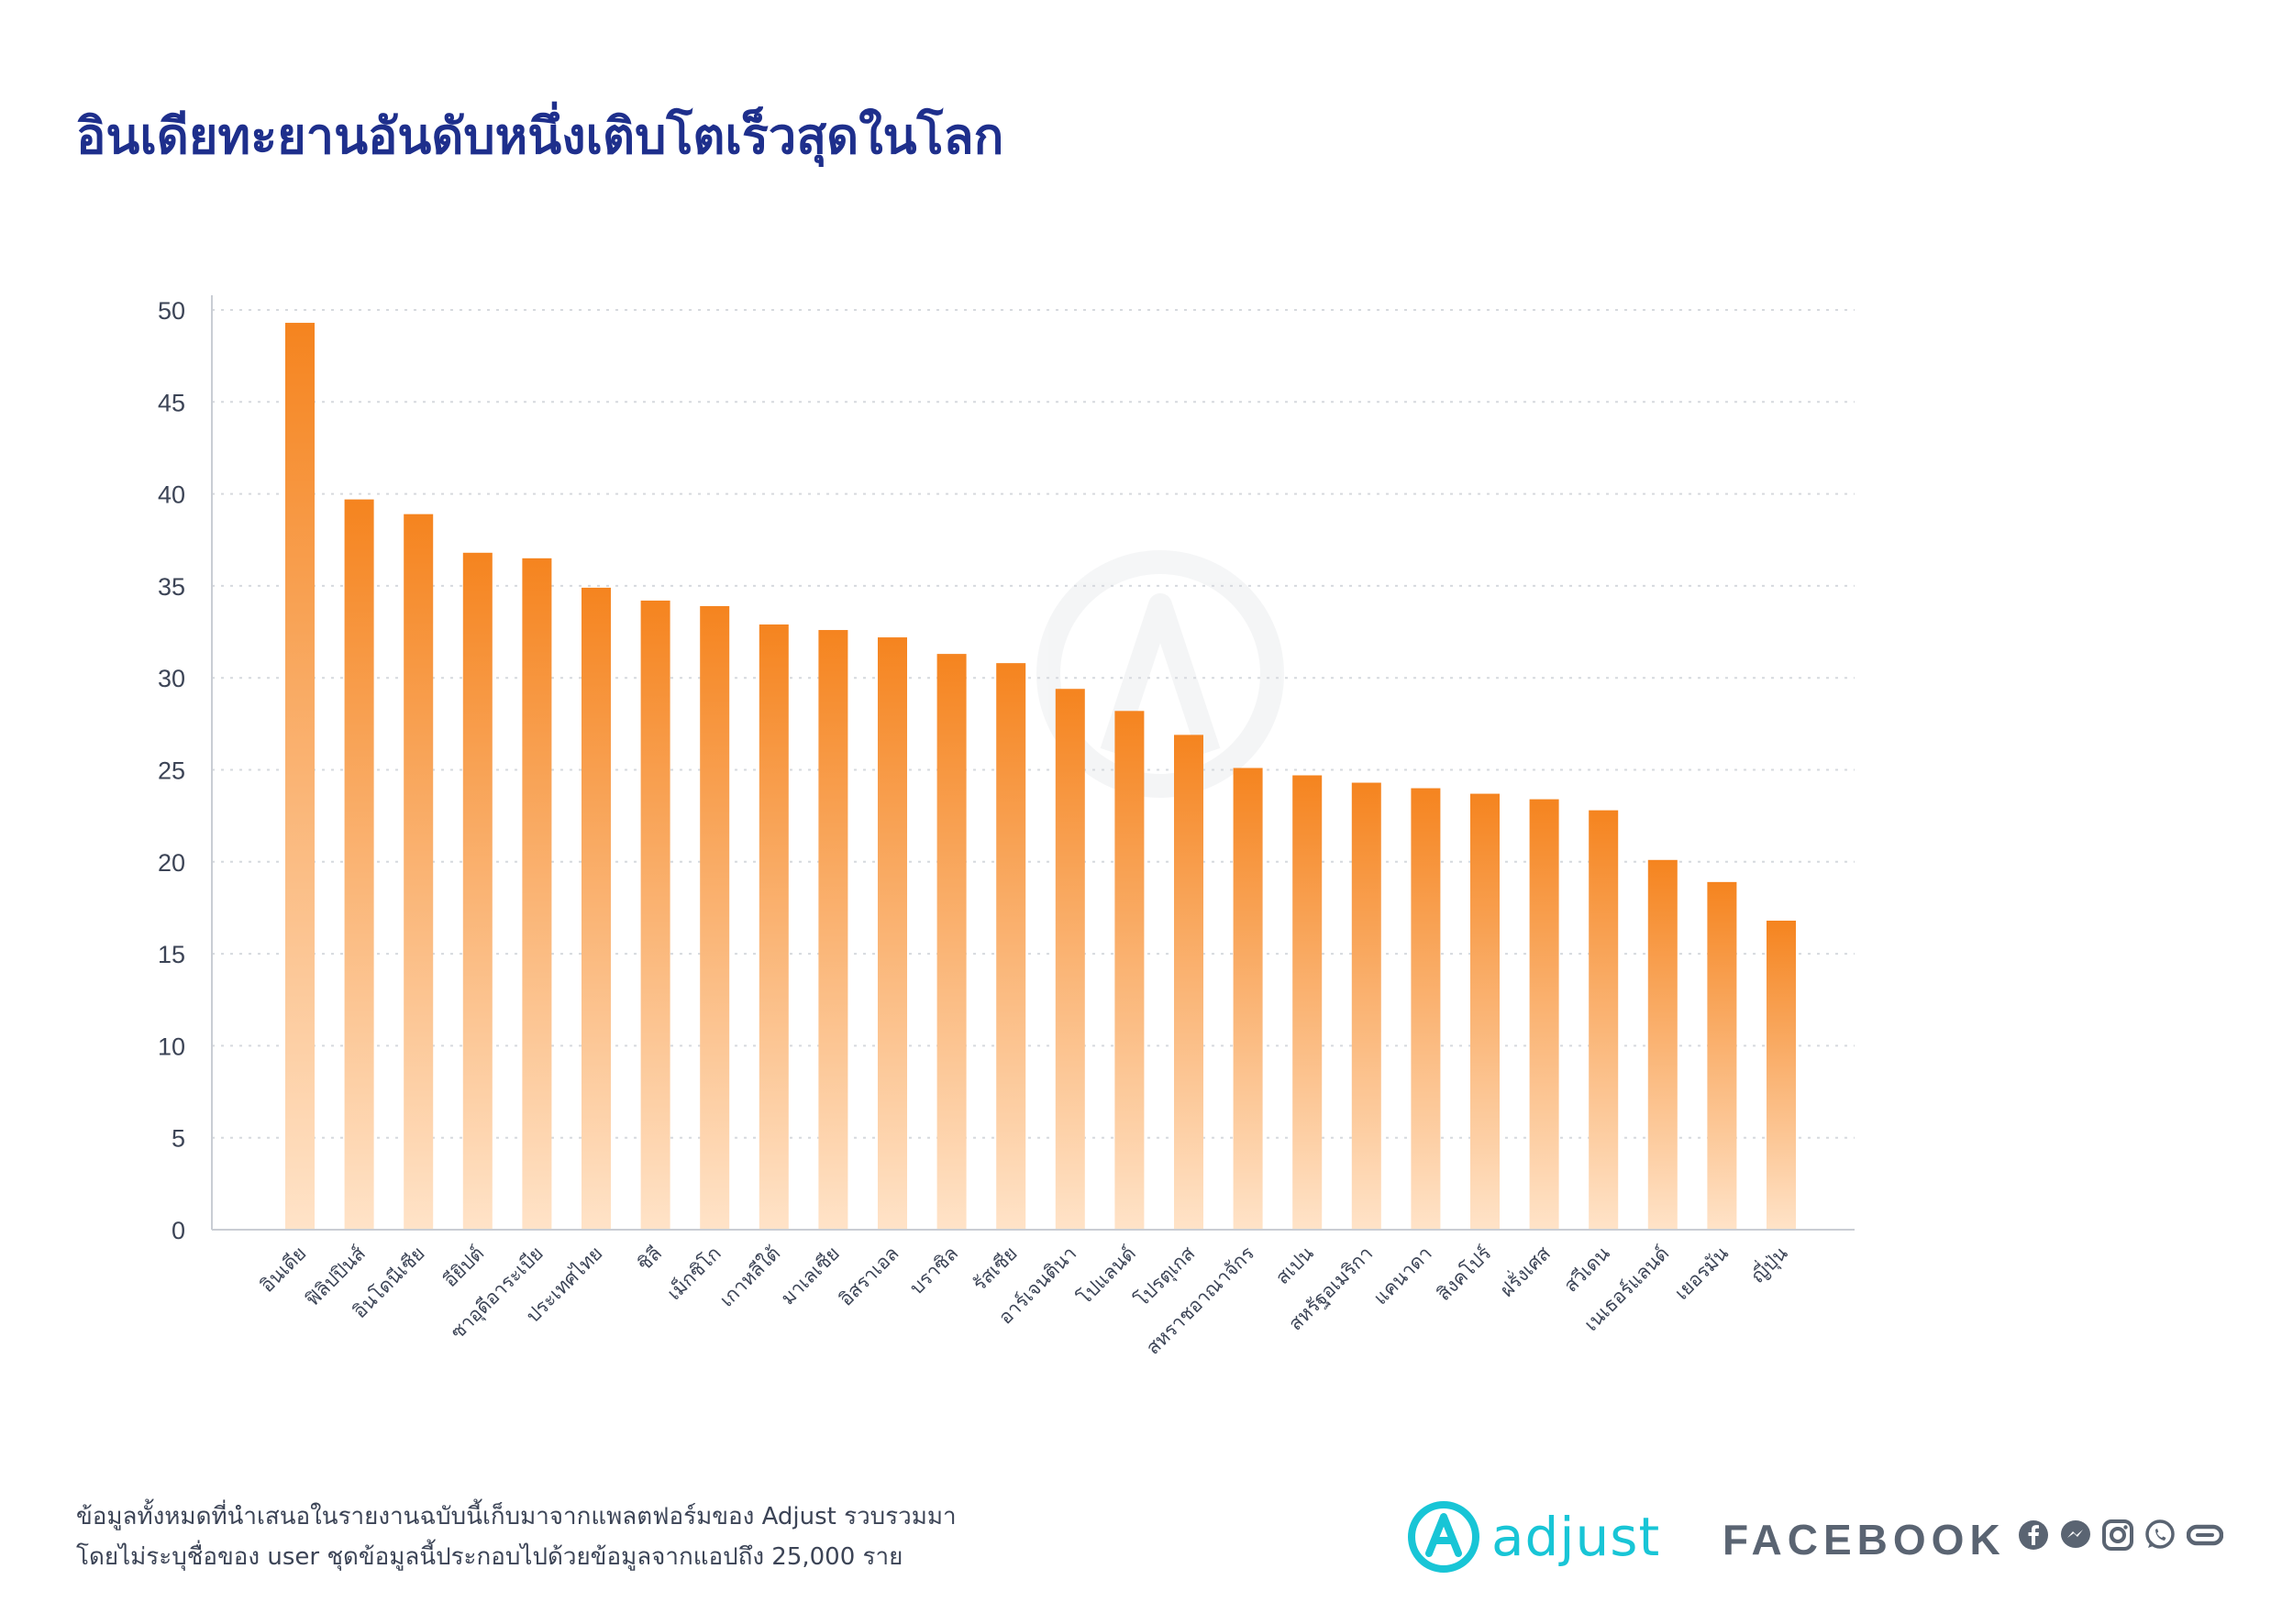 This screenshot has width=2293, height=1624. I want to click on social-icons, so click(2121, 1536).